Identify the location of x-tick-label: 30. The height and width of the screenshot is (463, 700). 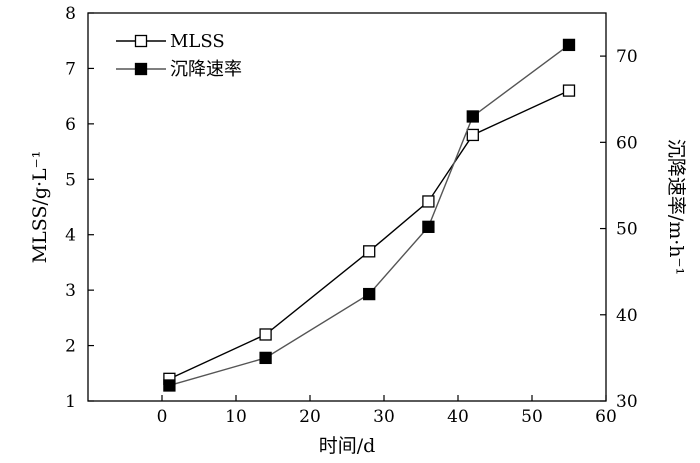
(384, 417).